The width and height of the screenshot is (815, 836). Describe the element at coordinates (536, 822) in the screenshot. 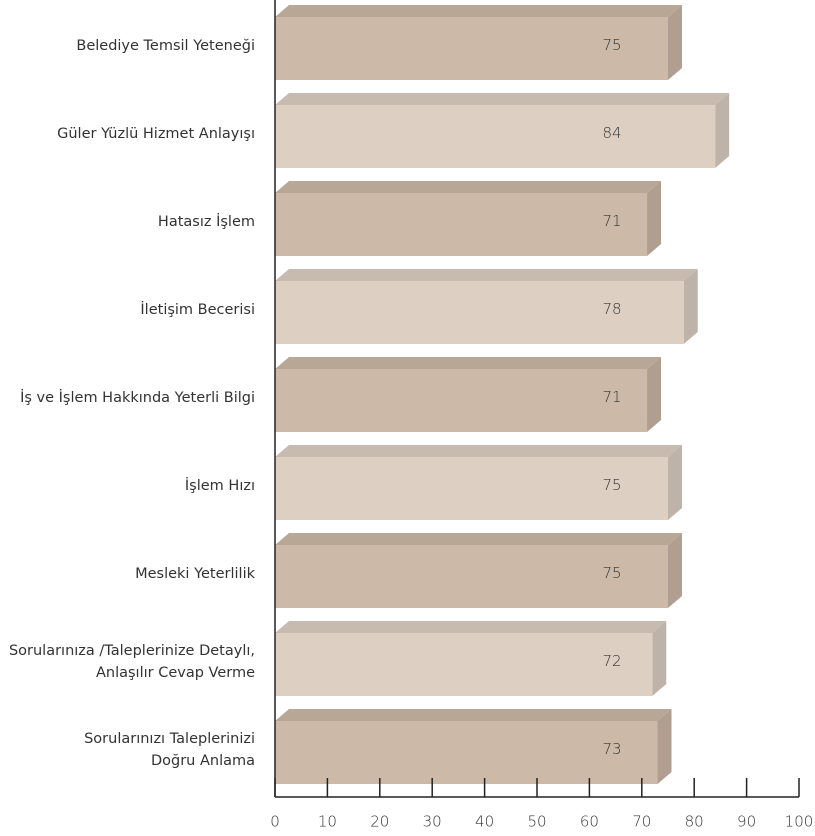

I see `x-tick-label: 50` at that location.